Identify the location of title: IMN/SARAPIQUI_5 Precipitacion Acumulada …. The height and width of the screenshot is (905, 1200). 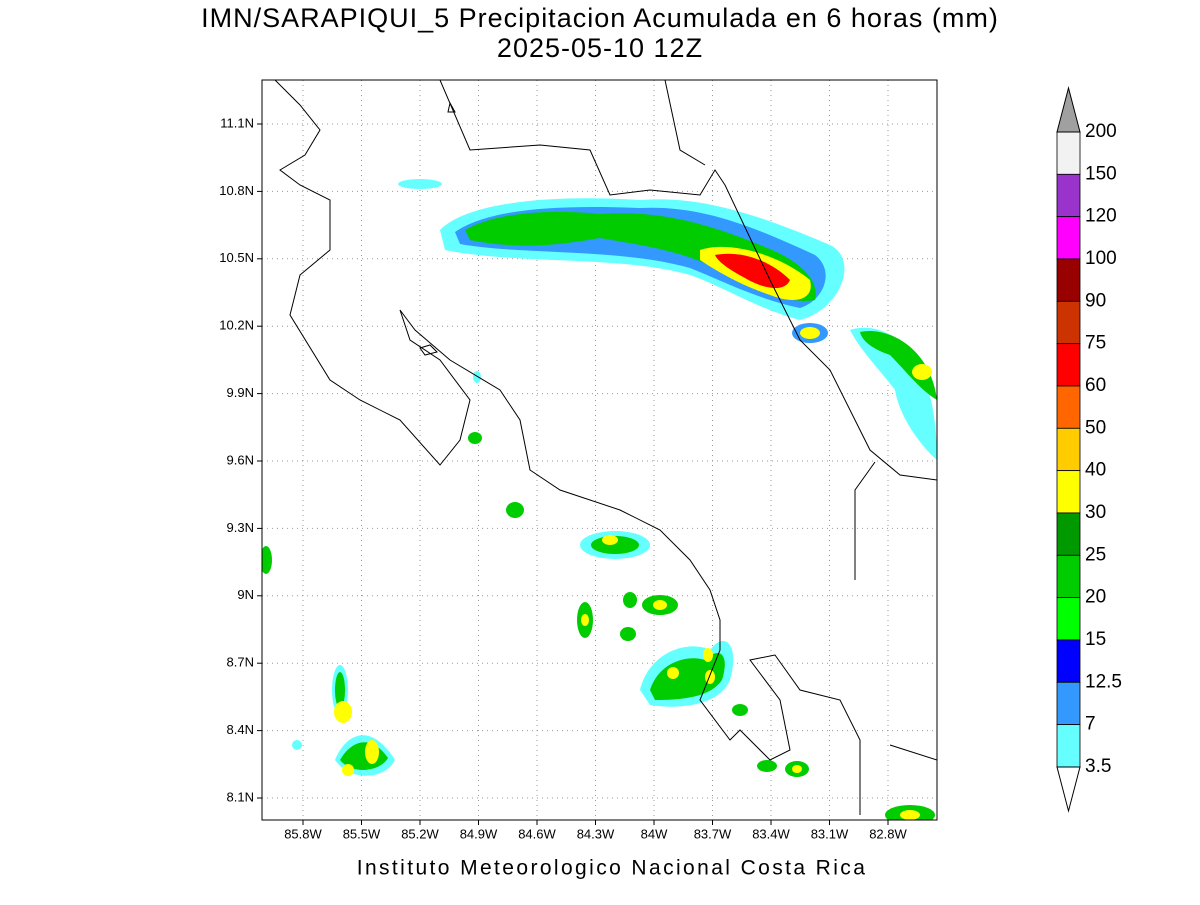
(600, 18).